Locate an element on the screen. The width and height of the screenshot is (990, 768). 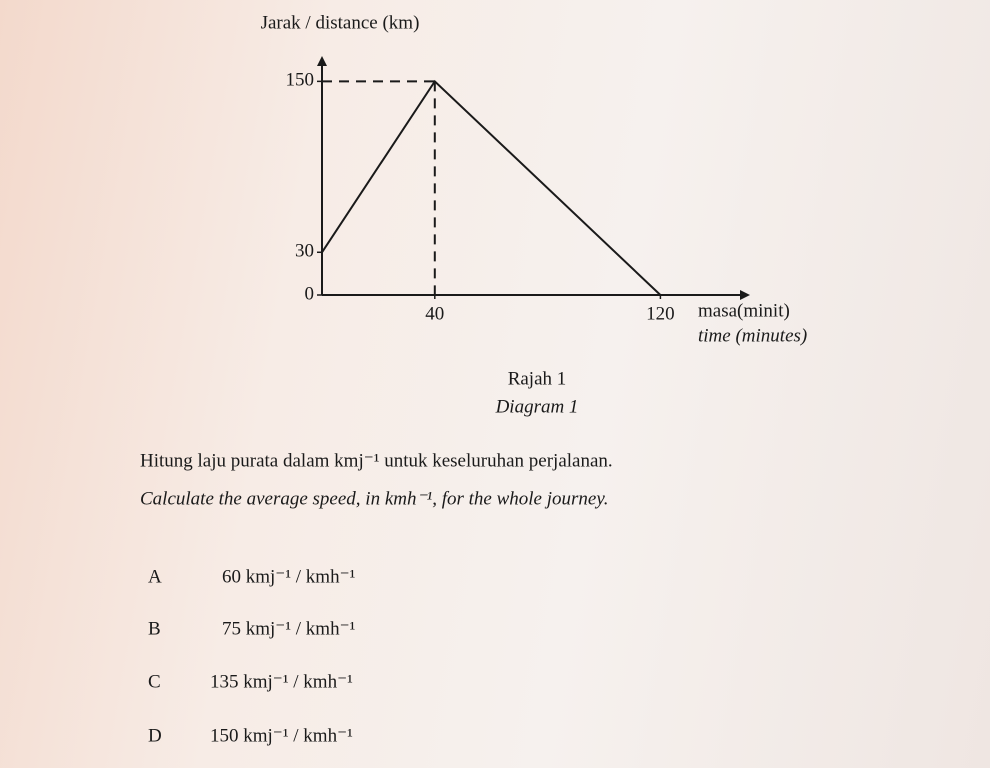
x-axis-label: time (minutes) is located at coordinates (752, 335).